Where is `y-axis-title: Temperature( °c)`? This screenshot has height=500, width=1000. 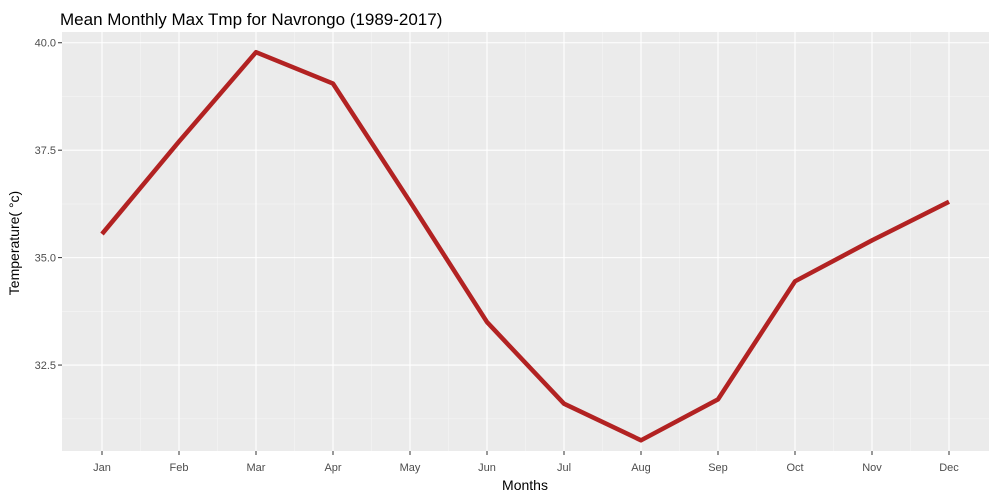 y-axis-title: Temperature( °c) is located at coordinates (14, 243).